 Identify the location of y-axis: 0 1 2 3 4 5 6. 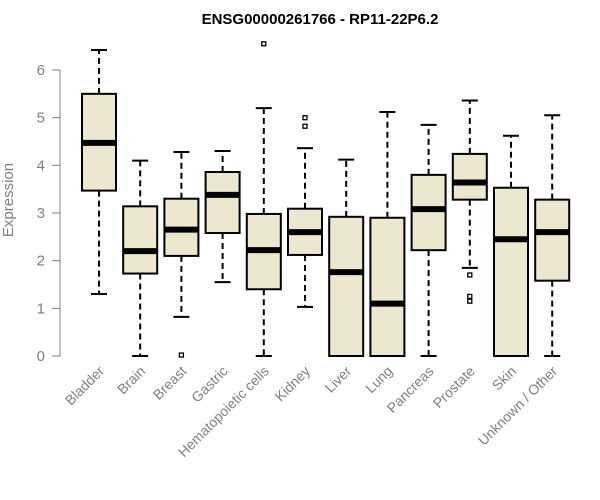
(49, 213).